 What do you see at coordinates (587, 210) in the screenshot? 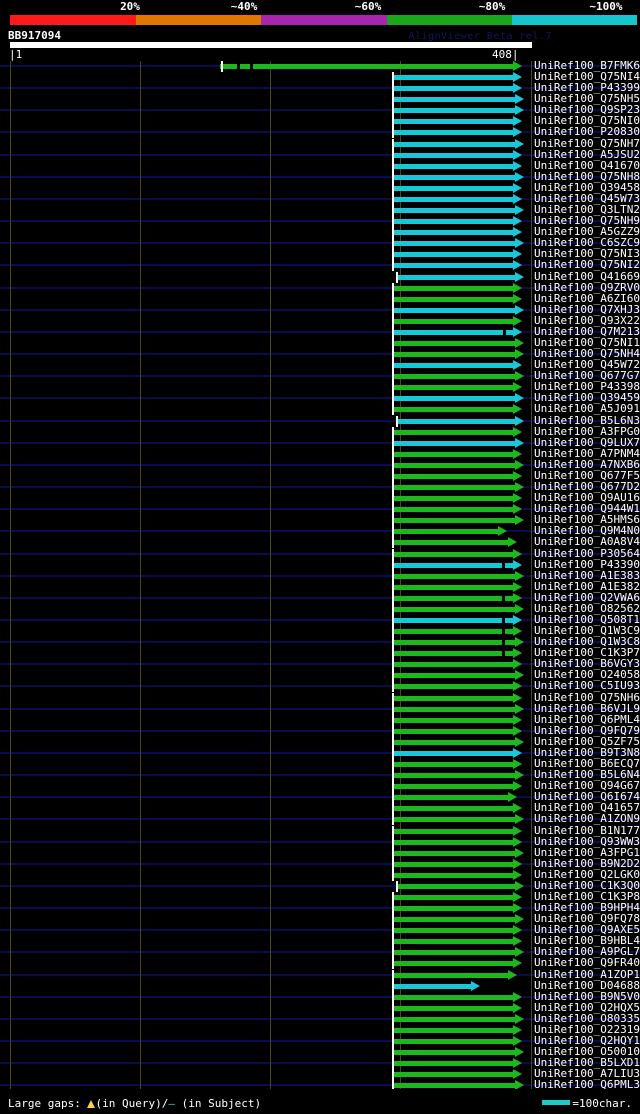
I see `hit-id-label: UniRef100_Q3LTN2` at bounding box center [587, 210].